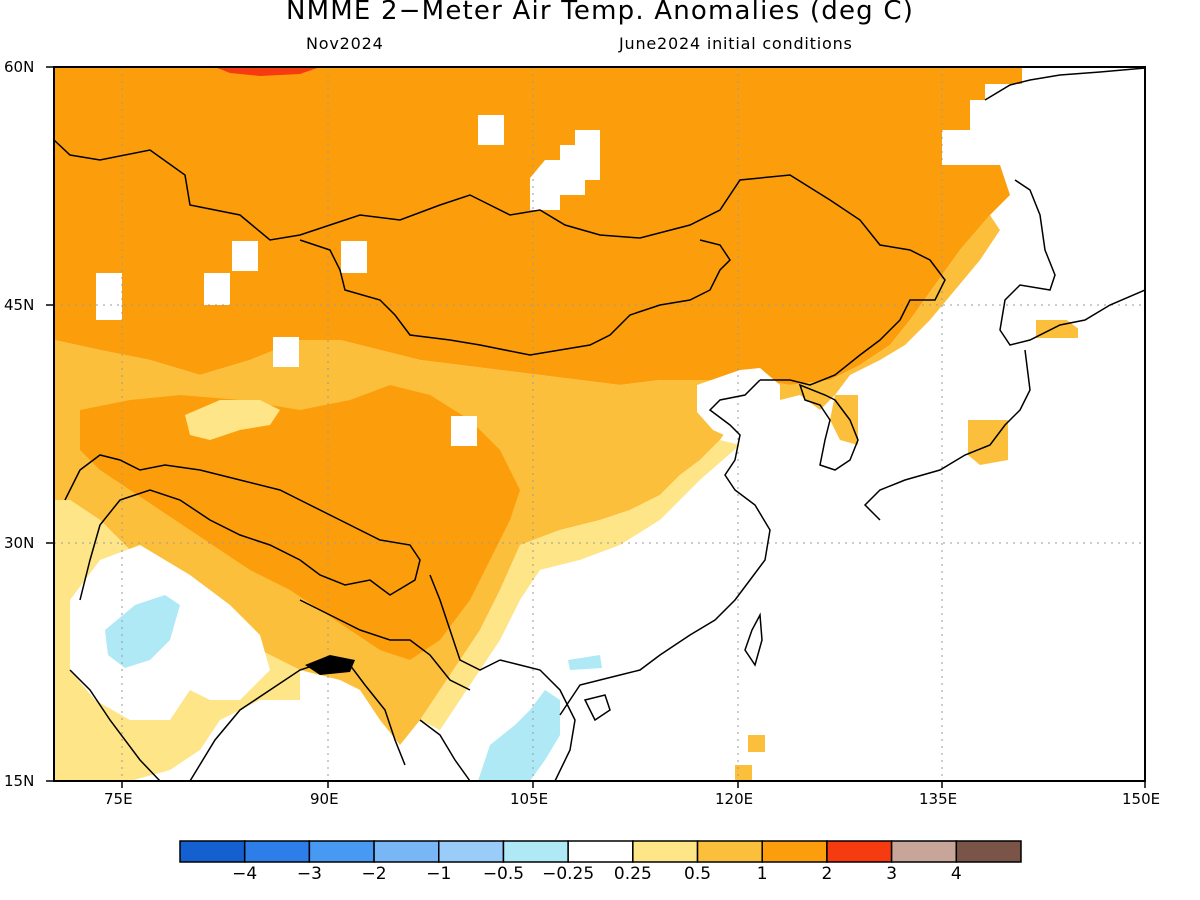 The image size is (1200, 900). I want to click on scs-cool-patch, so click(585, 662).